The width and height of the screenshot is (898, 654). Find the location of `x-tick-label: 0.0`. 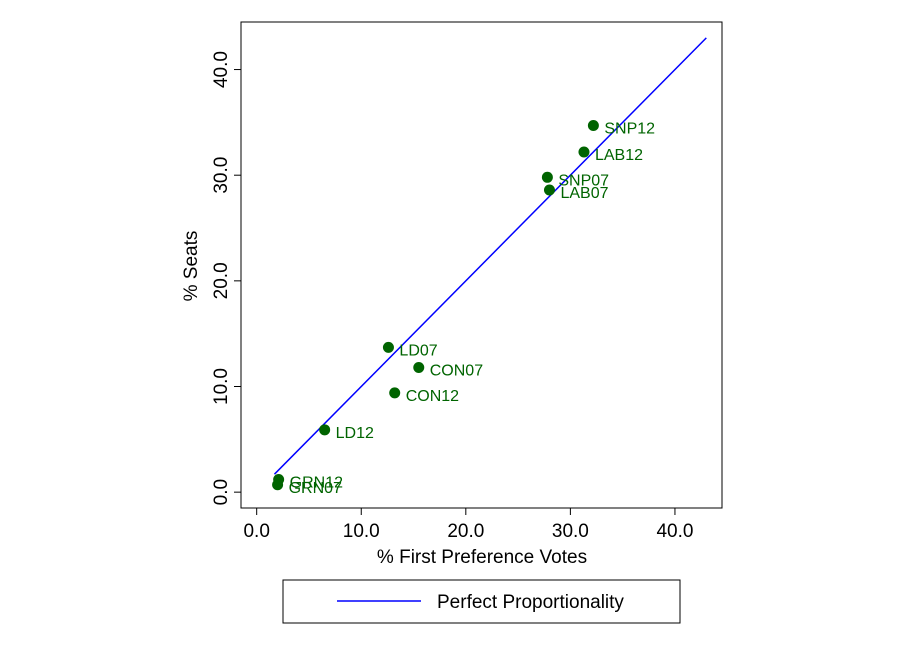

x-tick-label: 0.0 is located at coordinates (256, 531).